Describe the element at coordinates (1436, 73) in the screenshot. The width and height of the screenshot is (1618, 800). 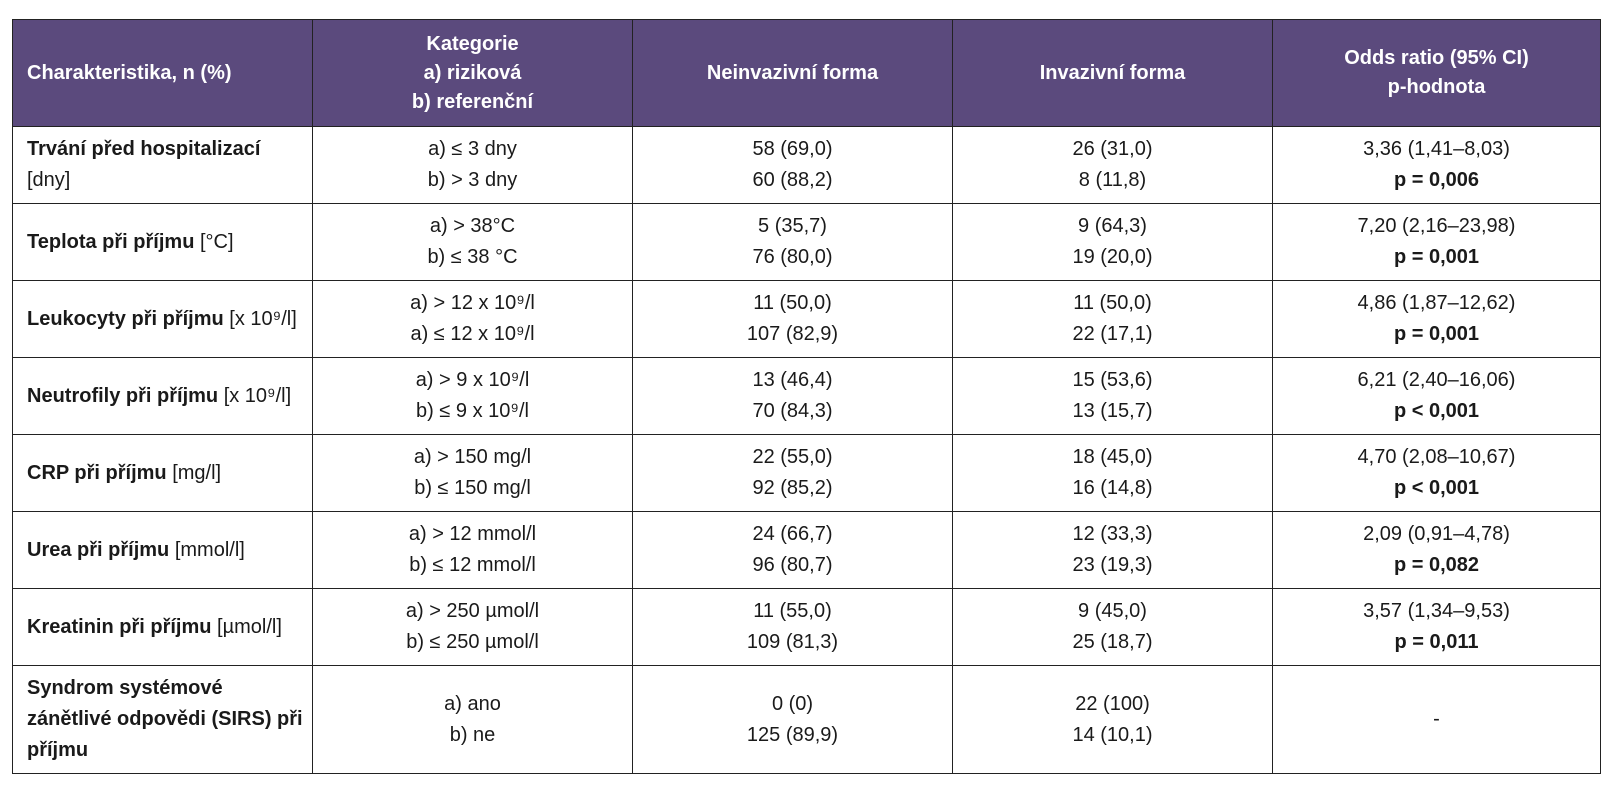
I see `header-odds-ratio: Odds ratio (95% CI) p-hodnota` at that location.